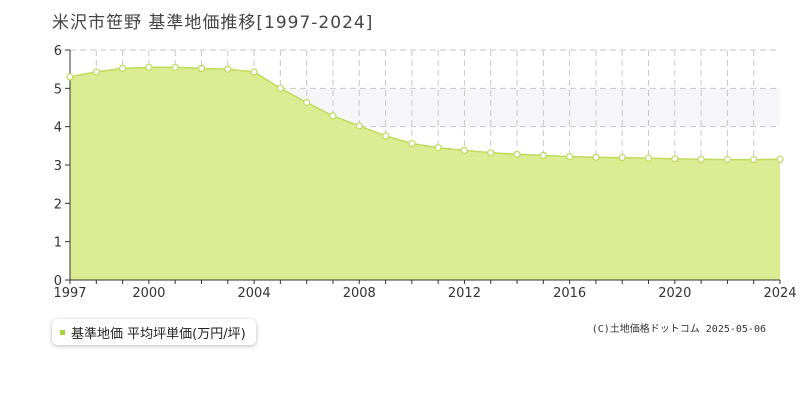 Image resolution: width=800 pixels, height=400 pixels. Describe the element at coordinates (58, 89) in the screenshot. I see `y-tick-label: 5` at that location.